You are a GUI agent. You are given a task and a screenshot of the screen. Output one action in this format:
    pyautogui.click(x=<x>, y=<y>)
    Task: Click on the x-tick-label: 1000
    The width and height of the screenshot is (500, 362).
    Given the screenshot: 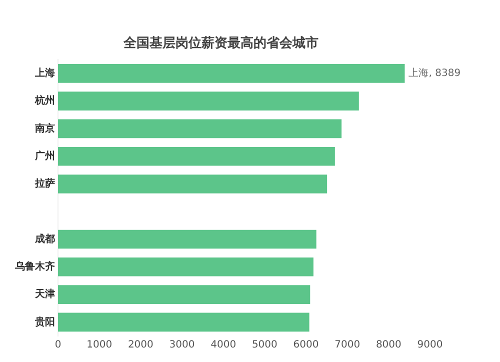 What is the action you would take?
    pyautogui.click(x=99, y=345)
    